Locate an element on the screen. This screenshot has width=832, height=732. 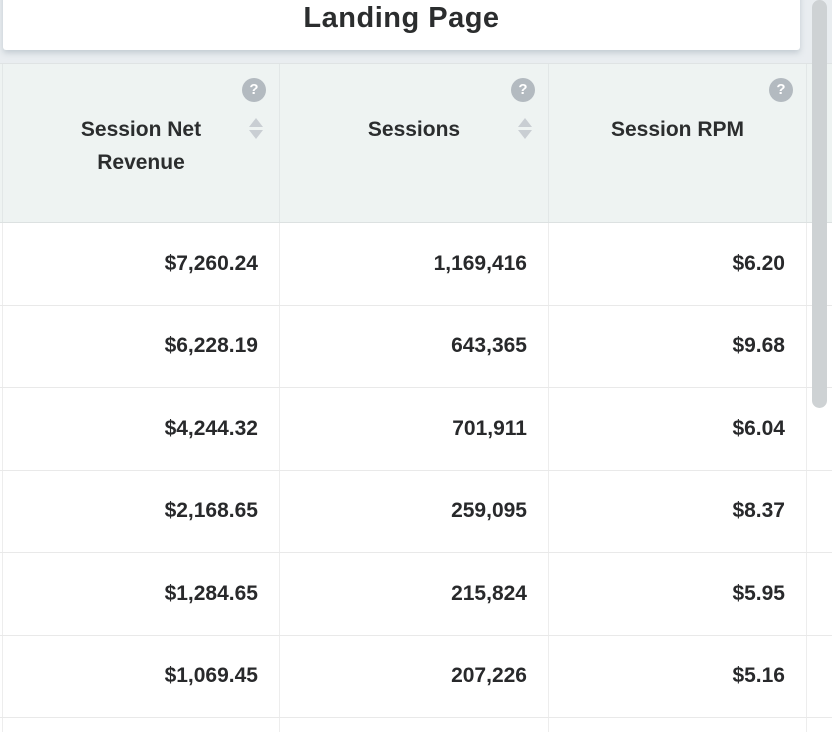
column-header-sessions: ? Sessions is located at coordinates (414, 143).